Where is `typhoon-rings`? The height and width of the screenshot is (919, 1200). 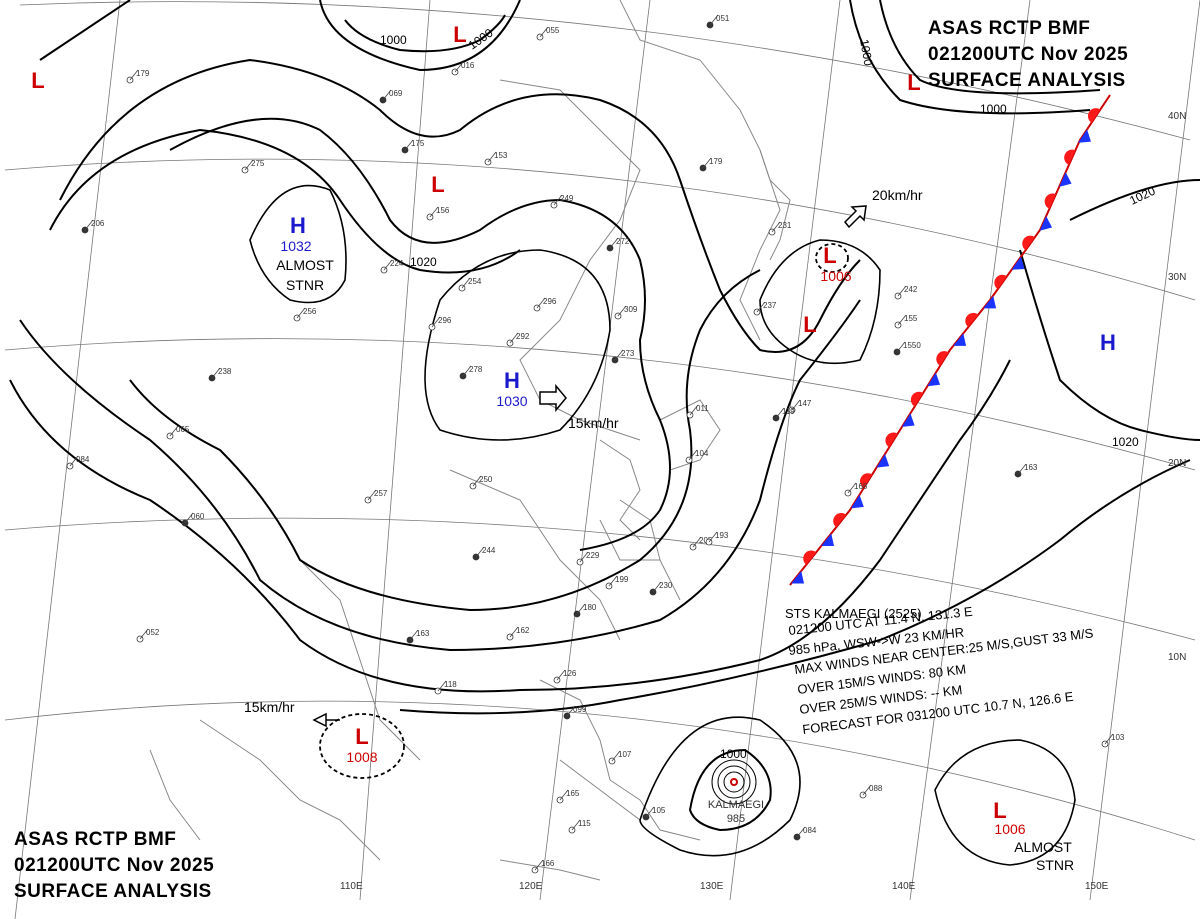 typhoon-rings is located at coordinates (734, 782).